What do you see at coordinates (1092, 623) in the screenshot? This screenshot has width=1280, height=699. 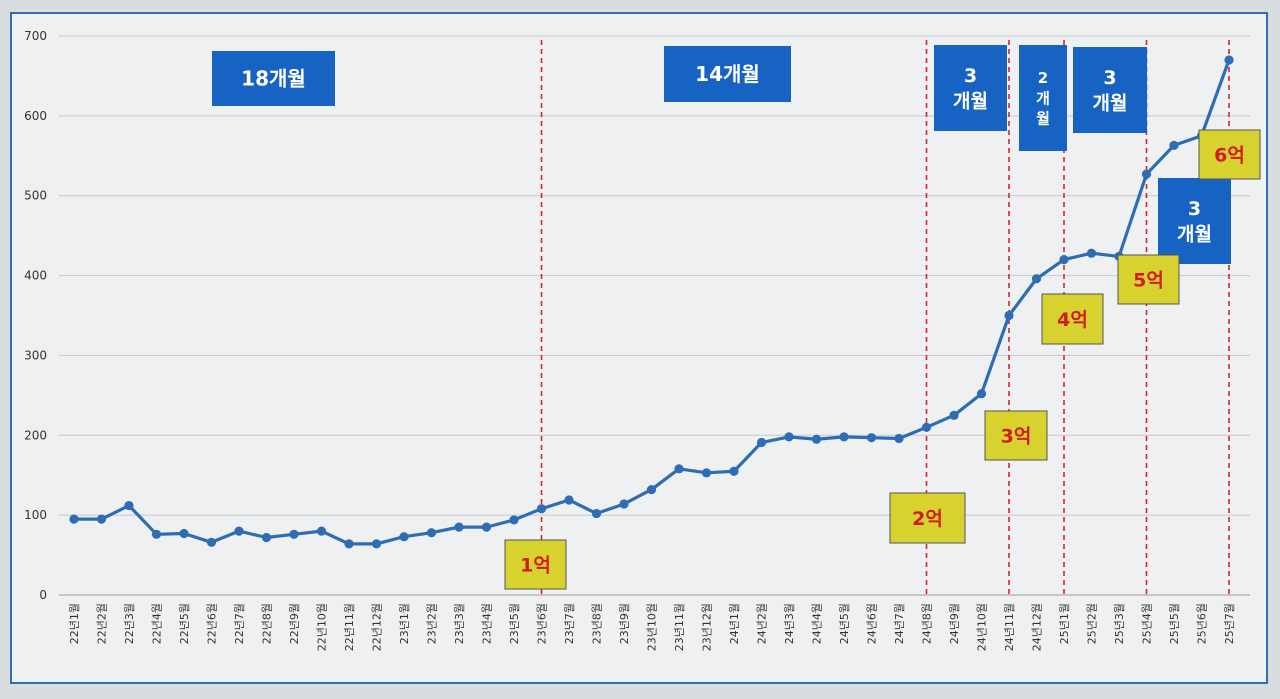 I see `x-tick-label: 25년2월` at bounding box center [1092, 623].